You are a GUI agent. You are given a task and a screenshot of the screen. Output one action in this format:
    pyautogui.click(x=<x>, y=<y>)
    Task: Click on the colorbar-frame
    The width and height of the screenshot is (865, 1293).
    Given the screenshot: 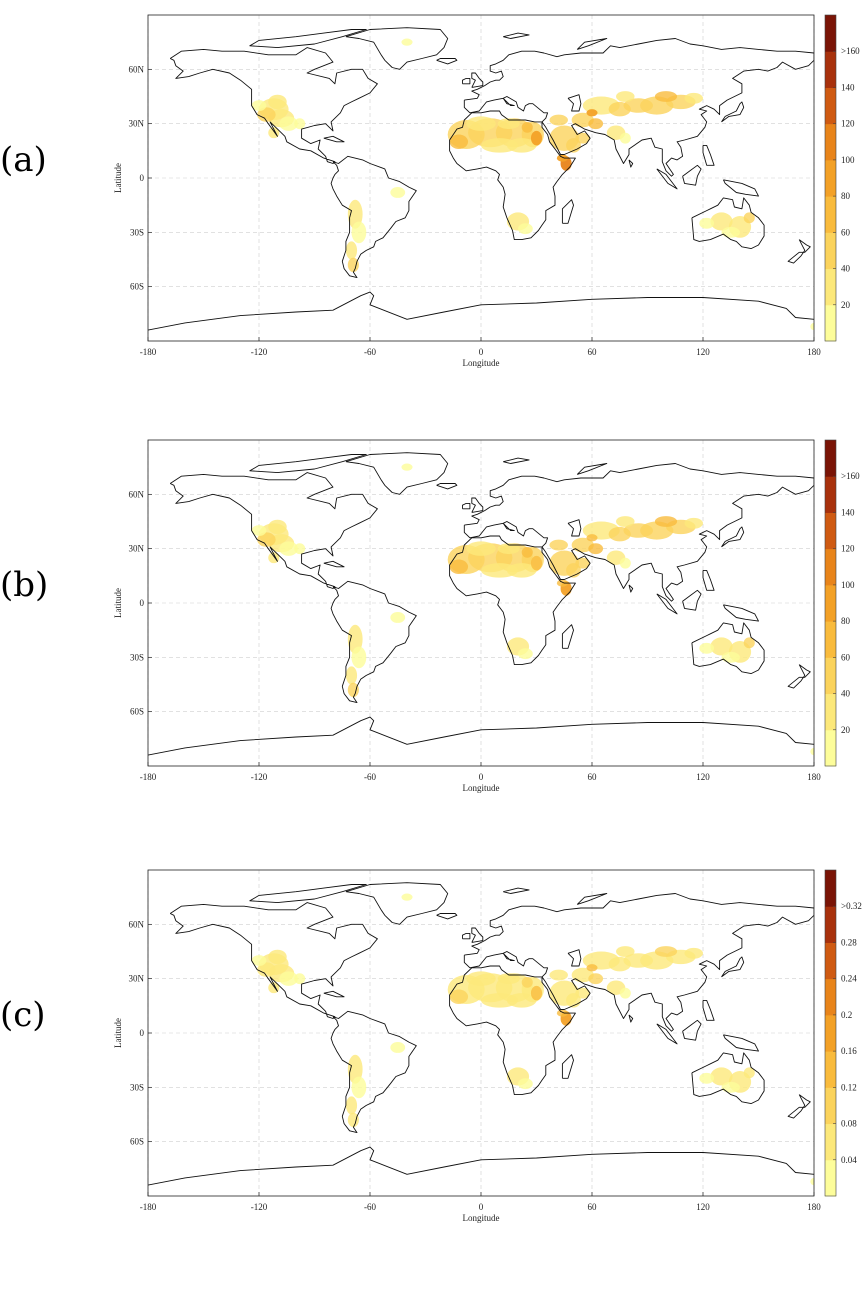 What is the action you would take?
    pyautogui.click(x=830, y=178)
    